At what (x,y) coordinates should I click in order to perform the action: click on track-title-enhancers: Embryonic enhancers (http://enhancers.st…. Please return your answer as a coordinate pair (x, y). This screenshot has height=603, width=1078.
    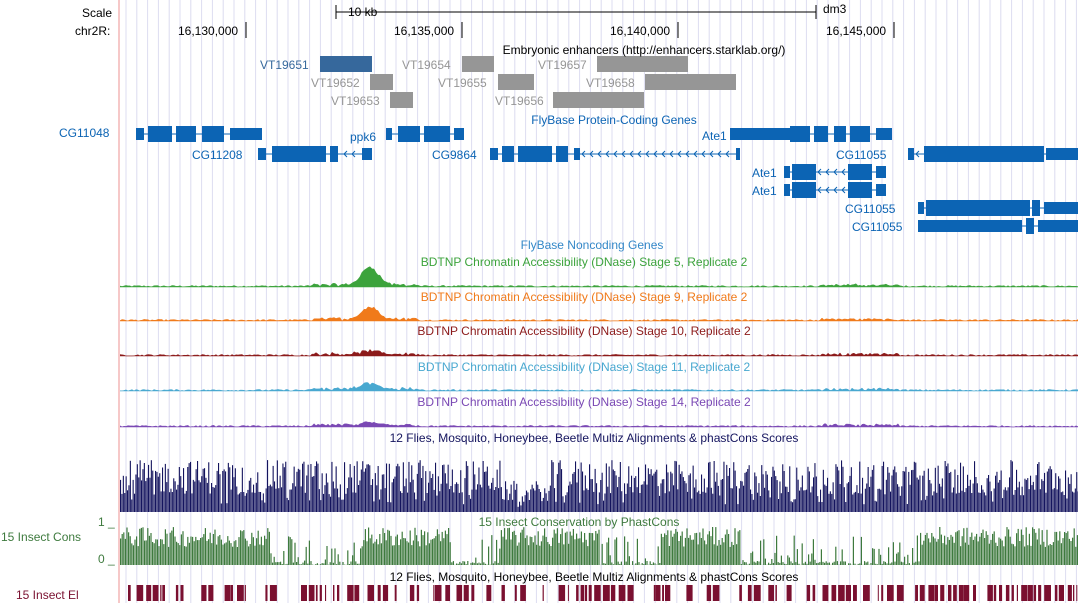
    Looking at the image, I should click on (644, 50).